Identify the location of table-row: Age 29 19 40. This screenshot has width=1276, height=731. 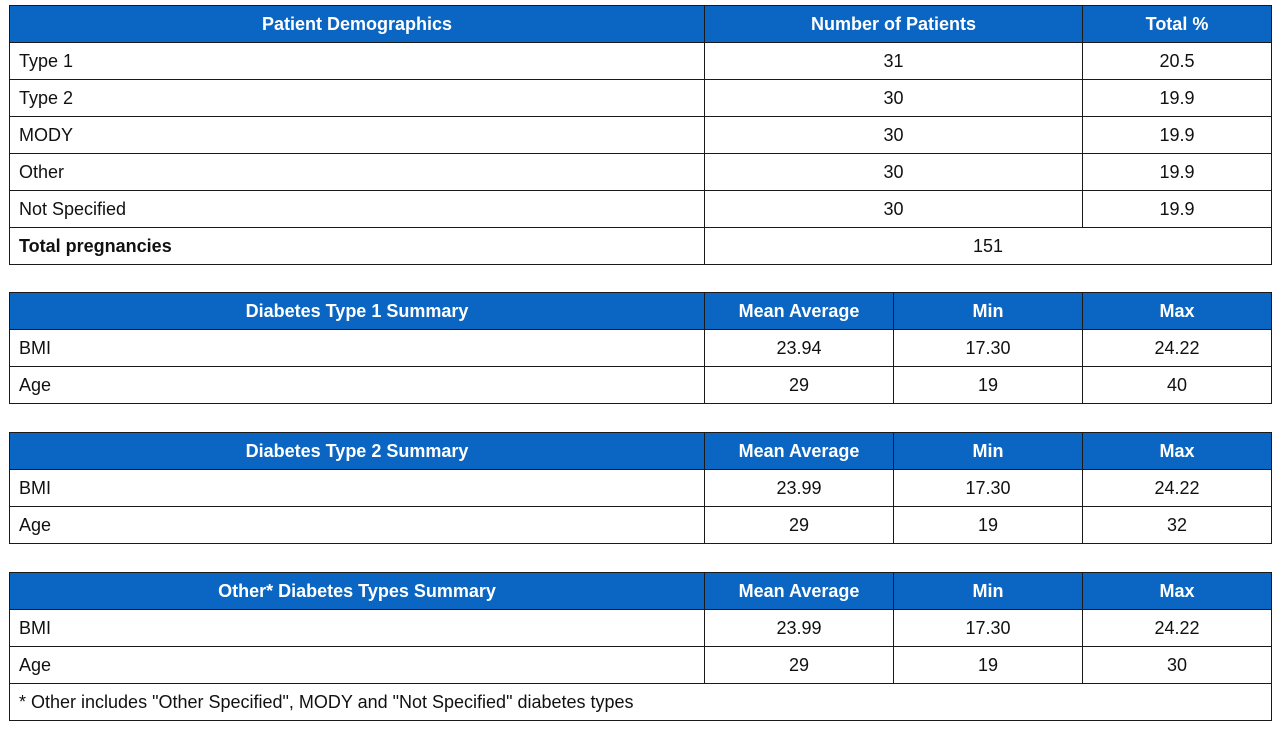
(640, 385).